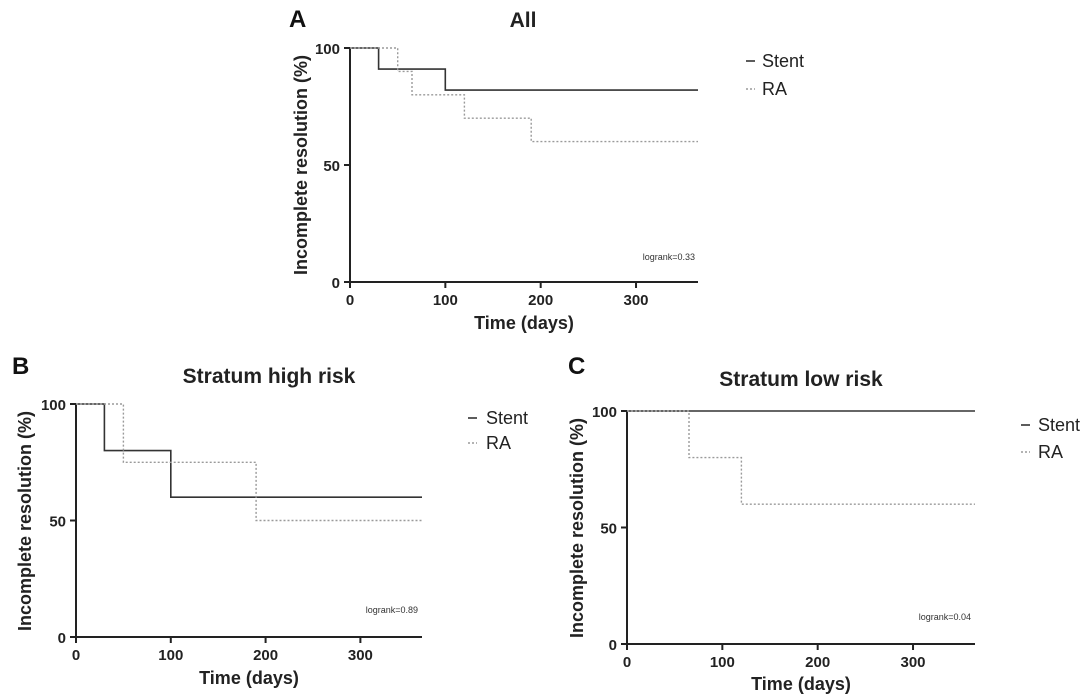 This screenshot has width=1086, height=697. I want to click on chart-title: Stratum low risk, so click(801, 379).